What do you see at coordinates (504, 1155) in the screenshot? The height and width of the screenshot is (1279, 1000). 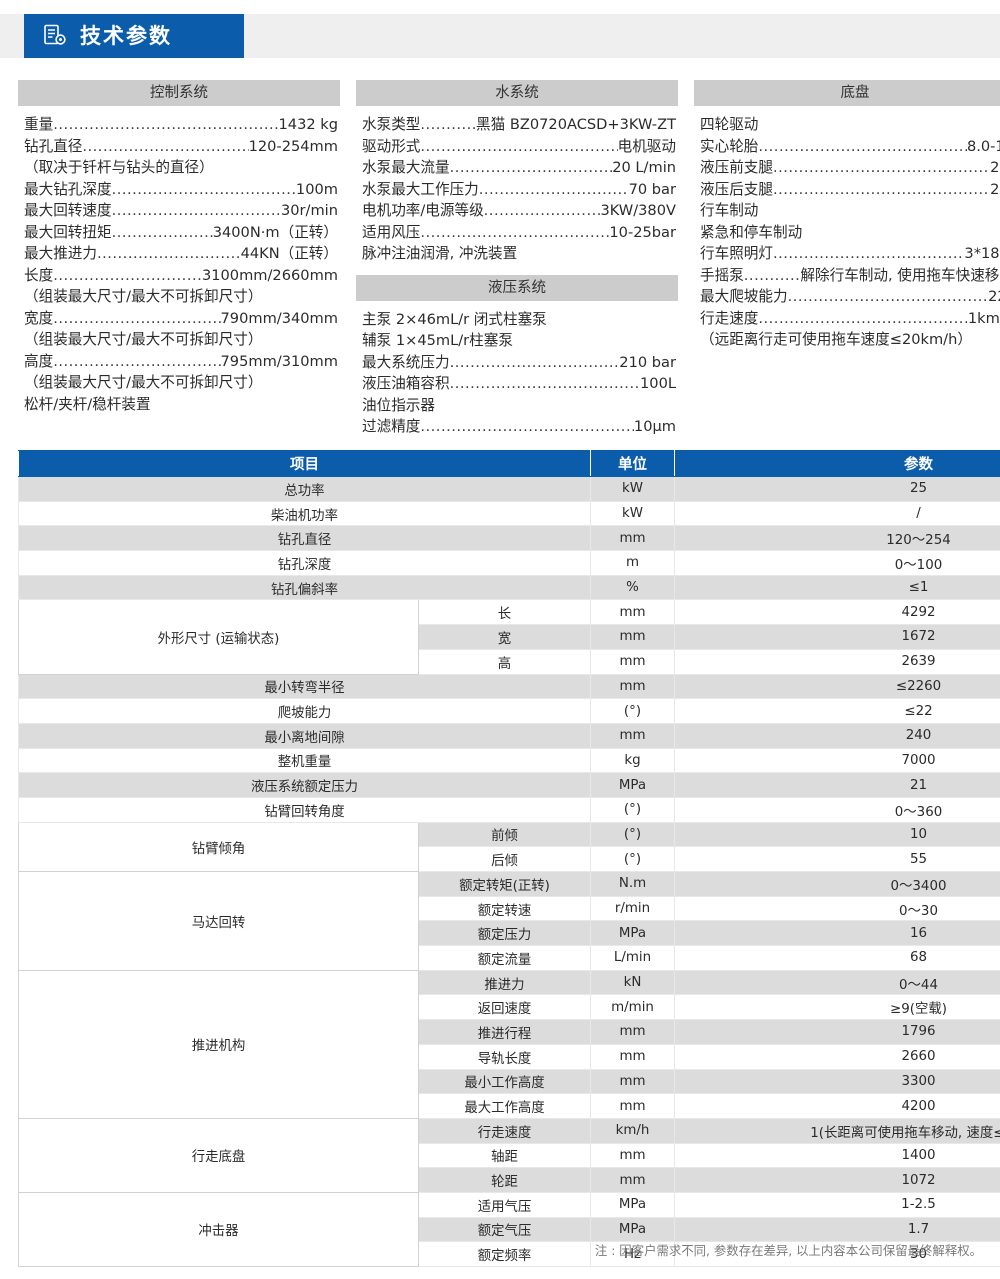 I see `row-sub-label: 轴距` at bounding box center [504, 1155].